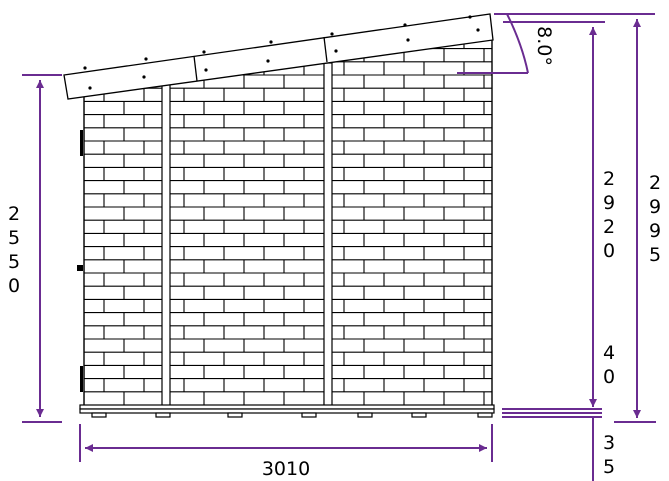 Image resolution: width=669 pixels, height=481 pixels. I want to click on dim-2550-digit-4: 0, so click(14, 286).